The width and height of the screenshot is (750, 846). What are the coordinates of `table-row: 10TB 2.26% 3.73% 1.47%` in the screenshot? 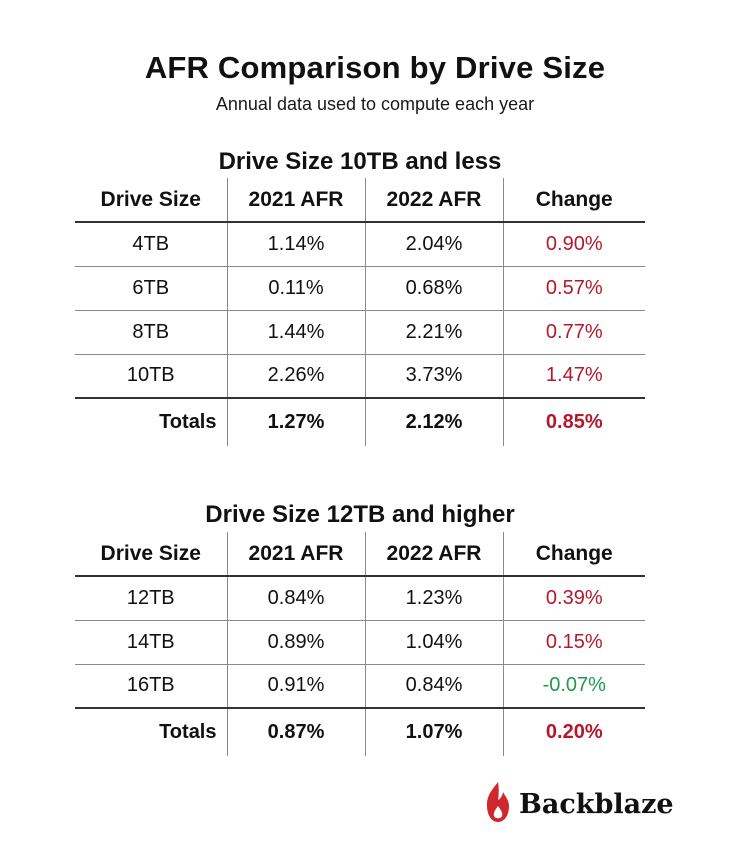 It's located at (360, 376).